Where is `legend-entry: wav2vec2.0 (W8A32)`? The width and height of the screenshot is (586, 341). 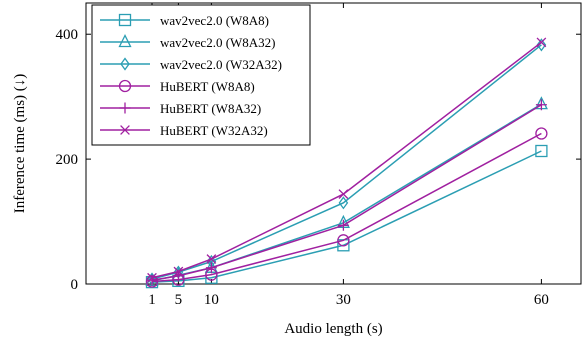 legend-entry: wav2vec2.0 (W8A32) is located at coordinates (188, 42).